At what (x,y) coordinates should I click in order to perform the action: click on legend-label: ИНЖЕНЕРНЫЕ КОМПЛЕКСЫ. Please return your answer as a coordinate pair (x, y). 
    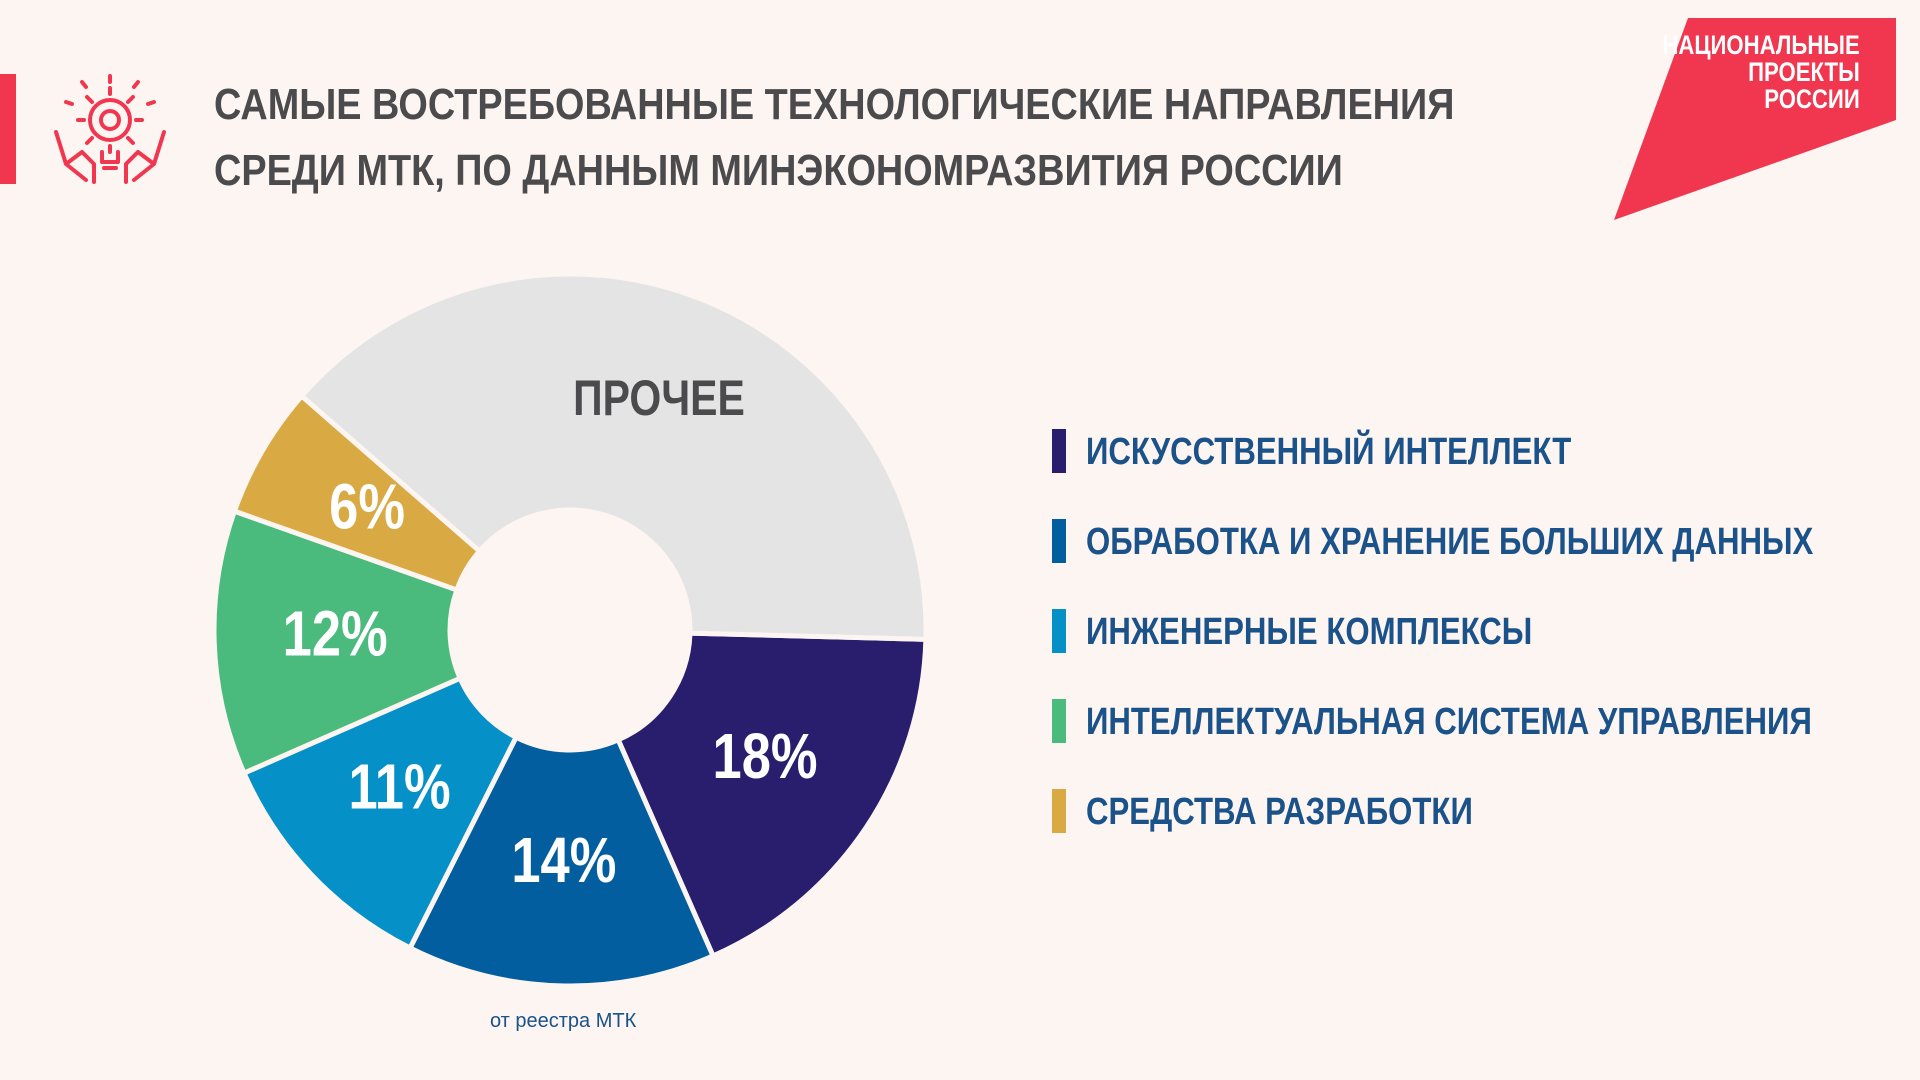
    Looking at the image, I should click on (1309, 632).